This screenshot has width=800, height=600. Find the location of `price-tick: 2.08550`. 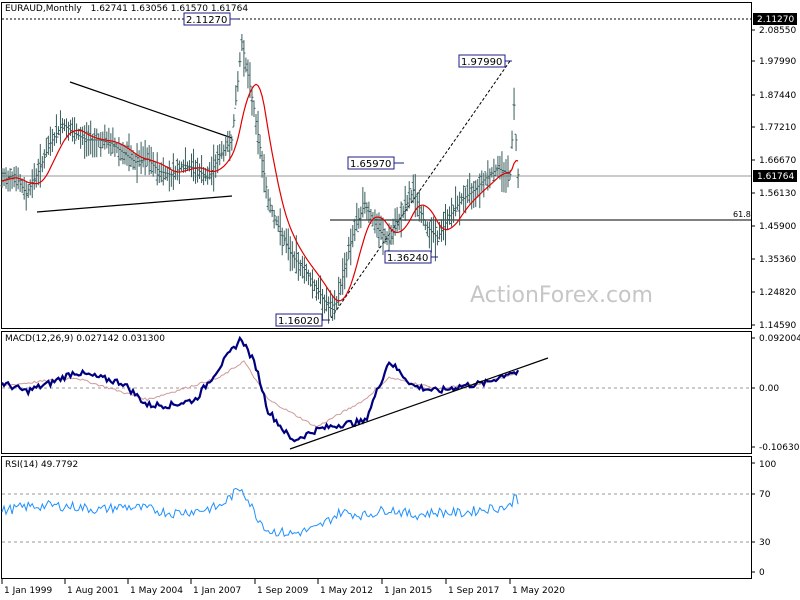

price-tick: 2.08550 is located at coordinates (777, 31).